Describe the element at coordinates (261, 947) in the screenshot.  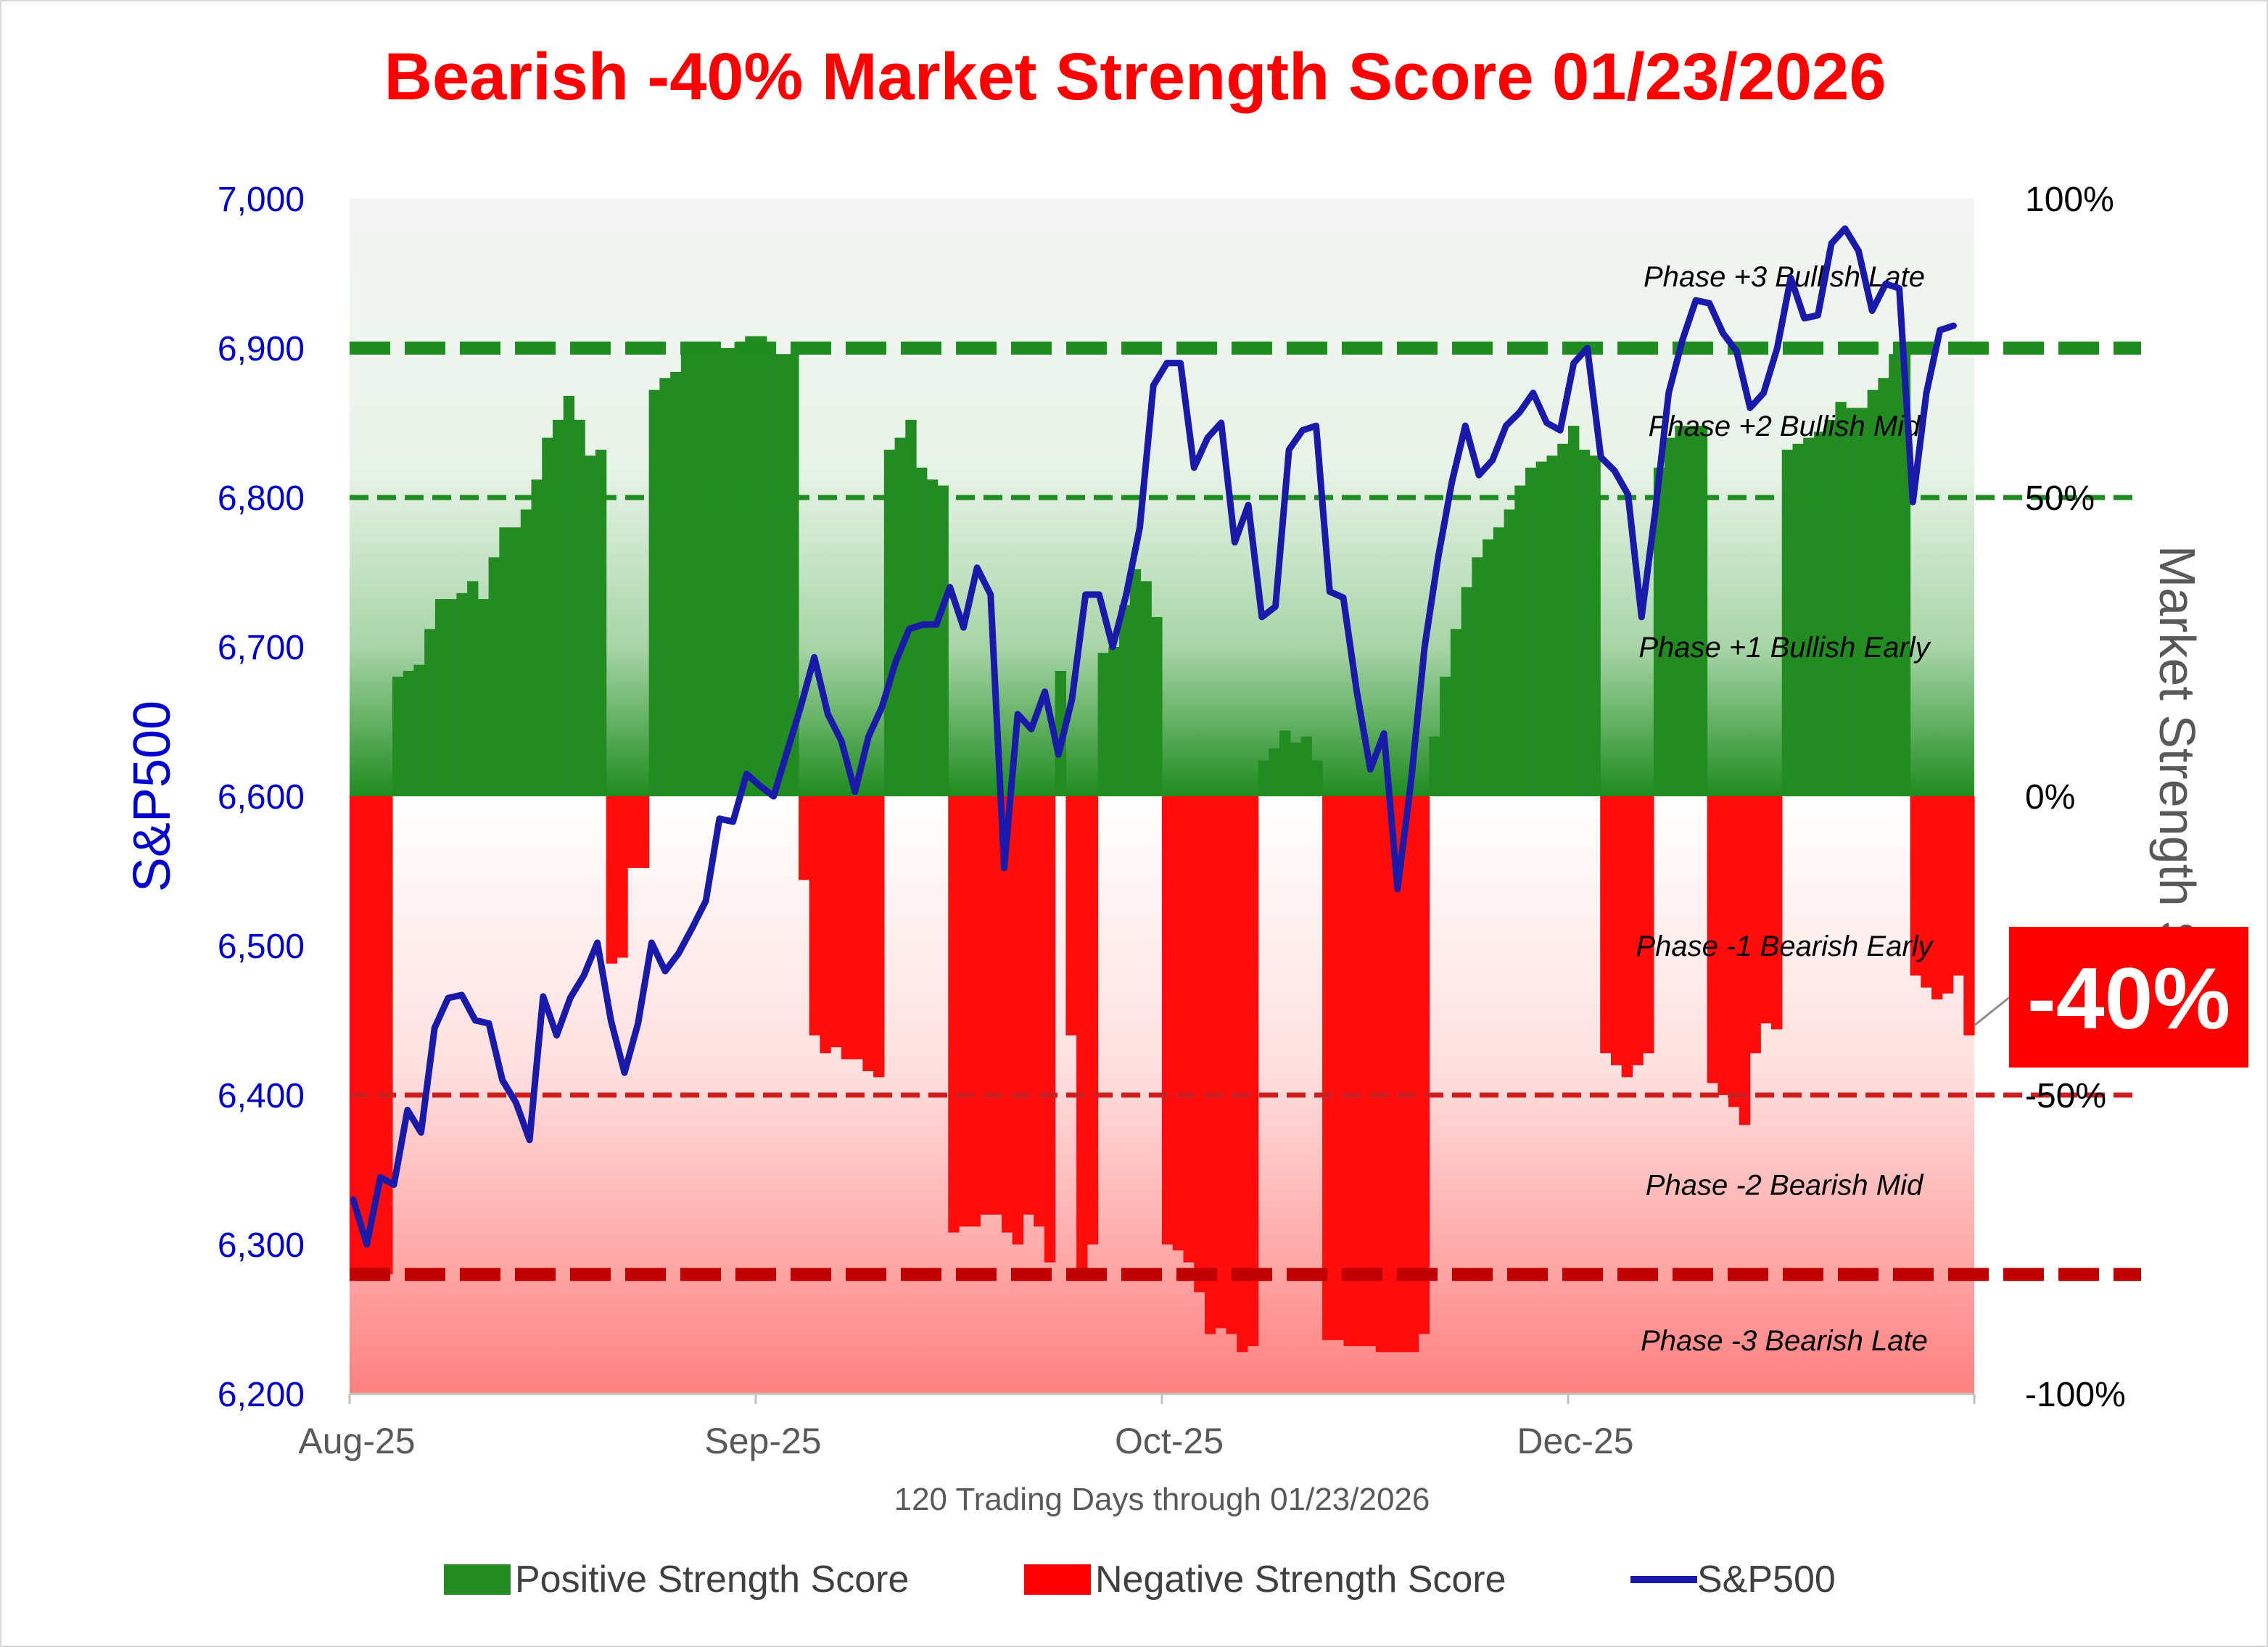
I see `y-tick-left: 6,500` at that location.